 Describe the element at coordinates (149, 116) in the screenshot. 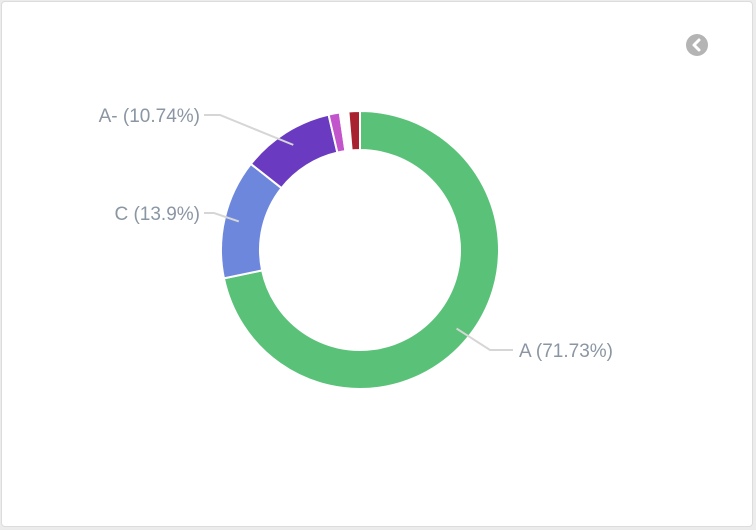

I see `slice-label-aminus: A- (10.74%)` at that location.